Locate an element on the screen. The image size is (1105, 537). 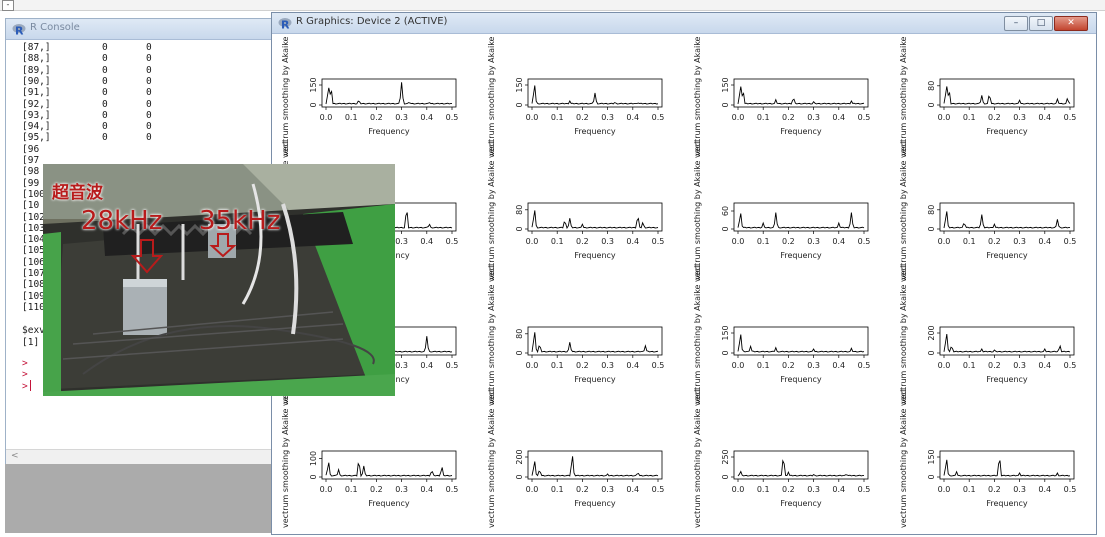
row-index: [99 is located at coordinates (31, 183).